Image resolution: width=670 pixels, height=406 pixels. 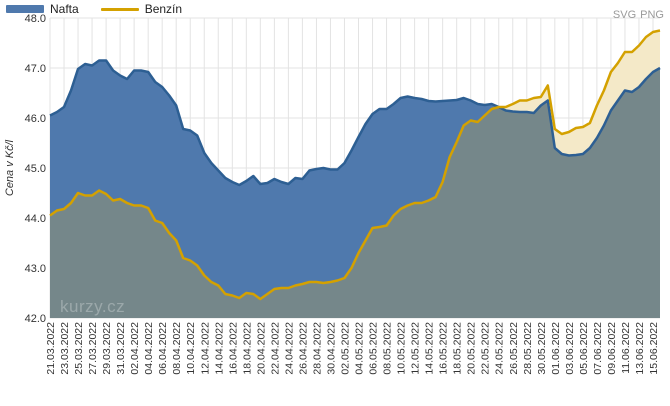 What do you see at coordinates (416, 348) in the screenshot?
I see `x-tick-label: 12.05.2022` at bounding box center [416, 348].